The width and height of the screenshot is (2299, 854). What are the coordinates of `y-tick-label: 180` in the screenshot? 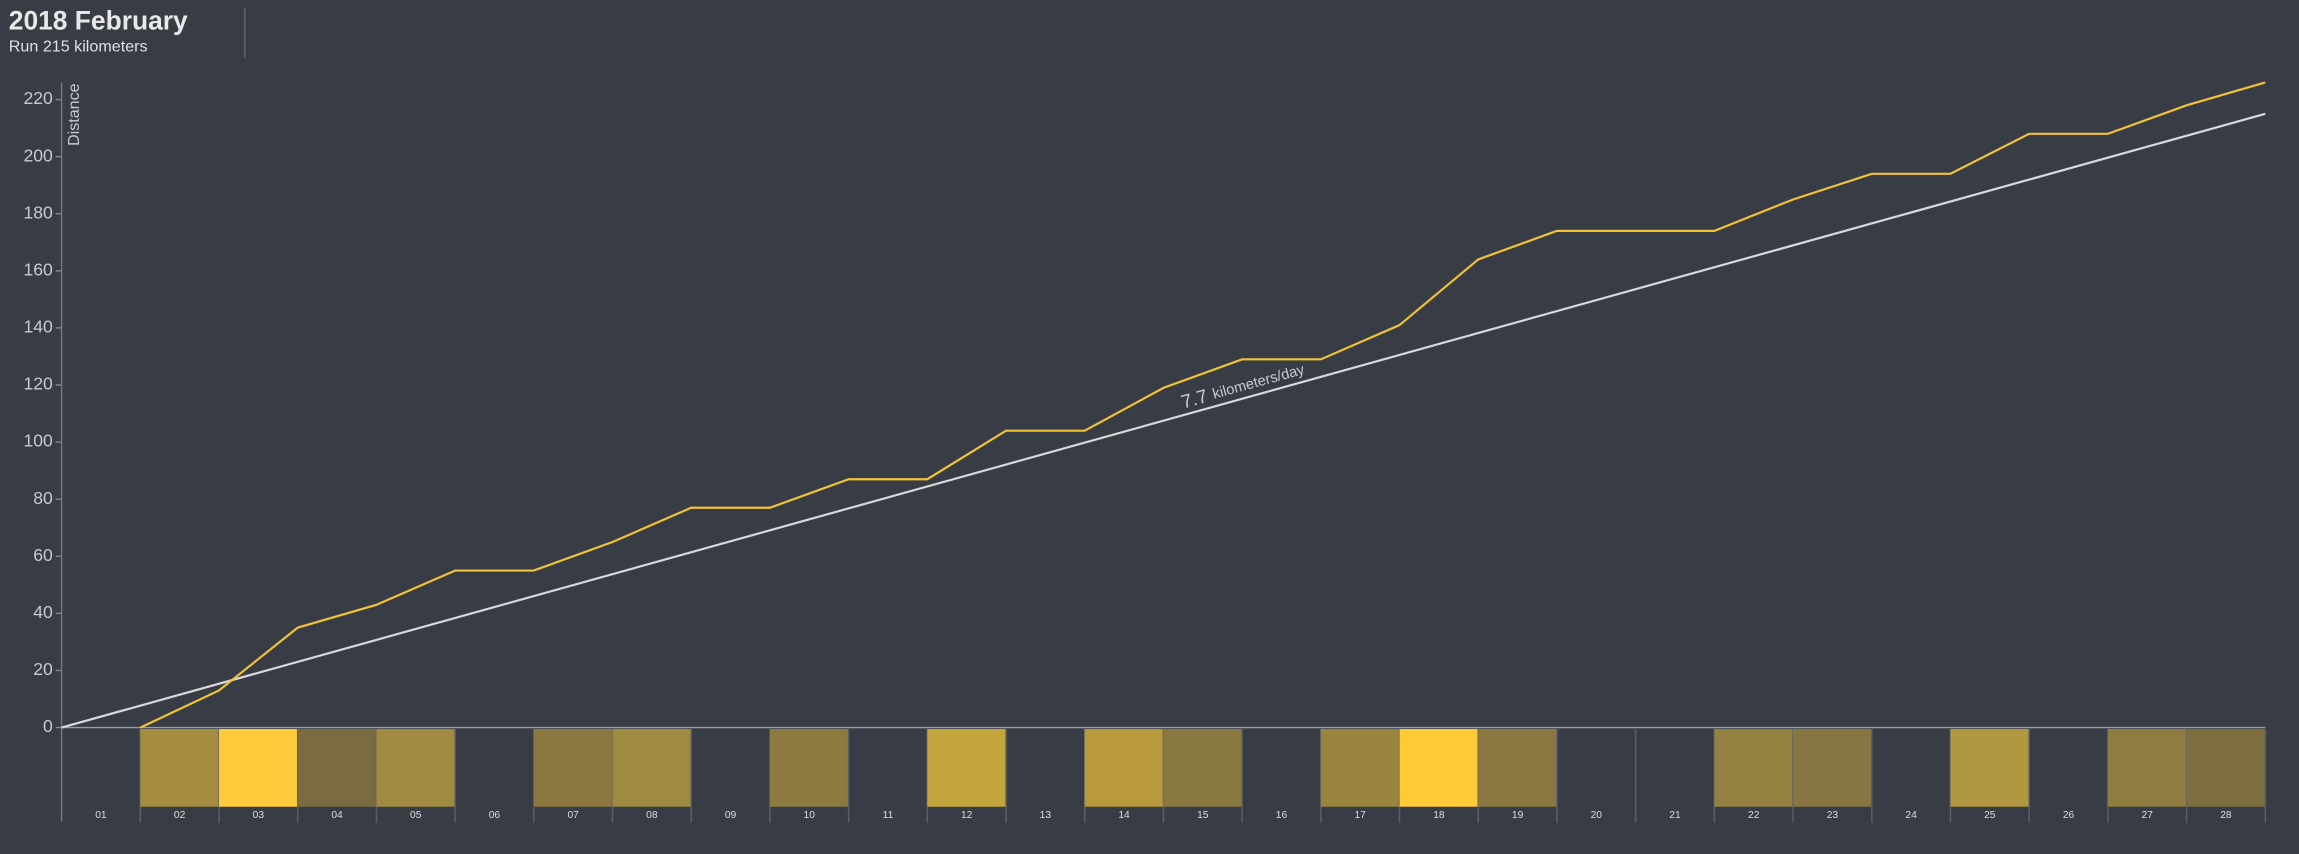 It's located at (38, 212).